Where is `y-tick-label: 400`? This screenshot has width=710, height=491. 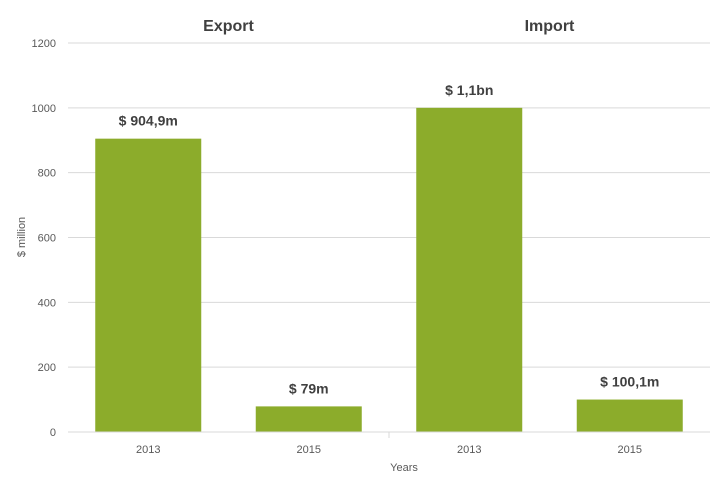 y-tick-label: 400 is located at coordinates (47, 303).